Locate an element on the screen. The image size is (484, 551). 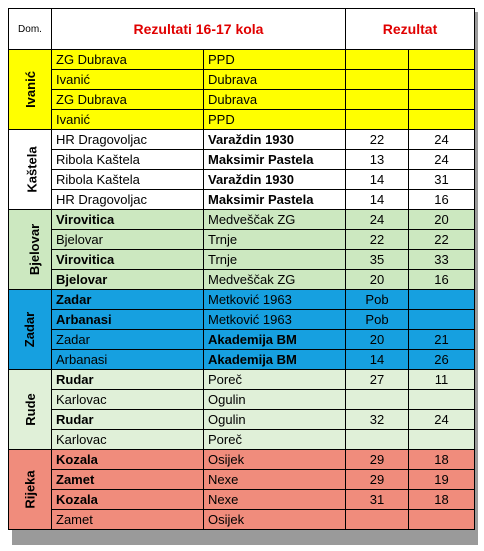
match-row: Bjelovar Virovitica Medveščak ZG 24 20 is located at coordinates (242, 249).